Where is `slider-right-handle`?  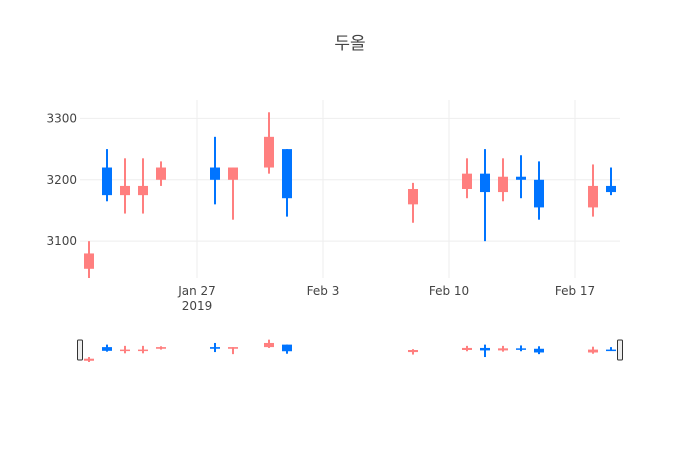
slider-right-handle is located at coordinates (620, 350).